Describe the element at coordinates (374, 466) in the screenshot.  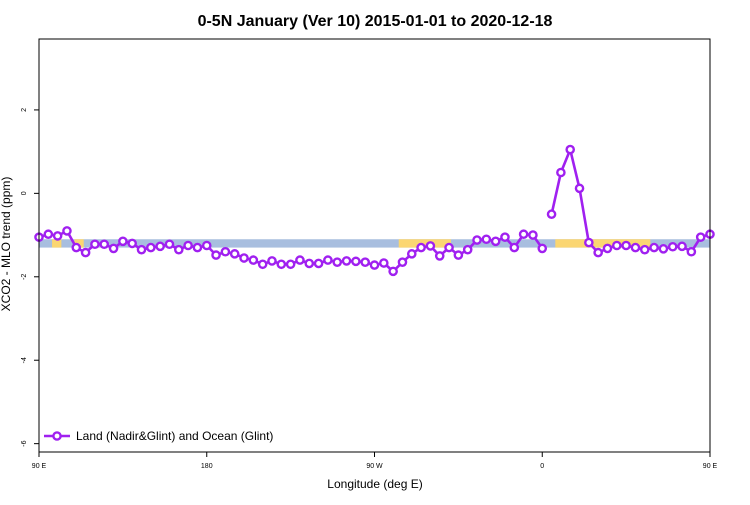
I see `x-tick-label: 90 W` at that location.